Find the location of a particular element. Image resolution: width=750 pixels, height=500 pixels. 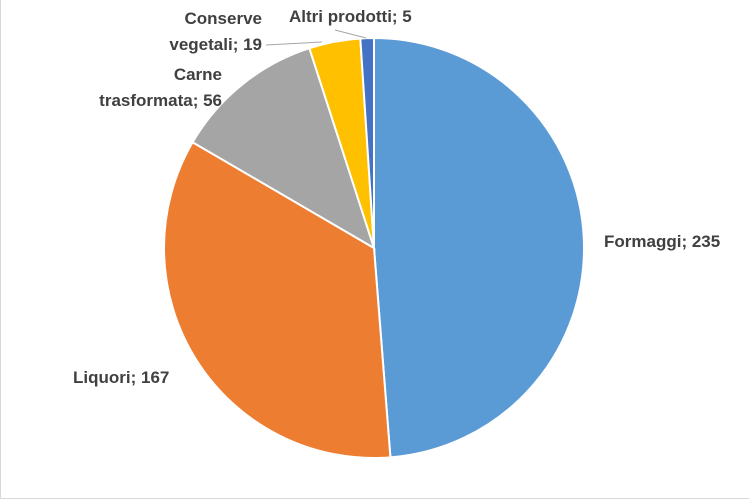

data-label-liquori: Liquori; 167 is located at coordinates (121, 377).